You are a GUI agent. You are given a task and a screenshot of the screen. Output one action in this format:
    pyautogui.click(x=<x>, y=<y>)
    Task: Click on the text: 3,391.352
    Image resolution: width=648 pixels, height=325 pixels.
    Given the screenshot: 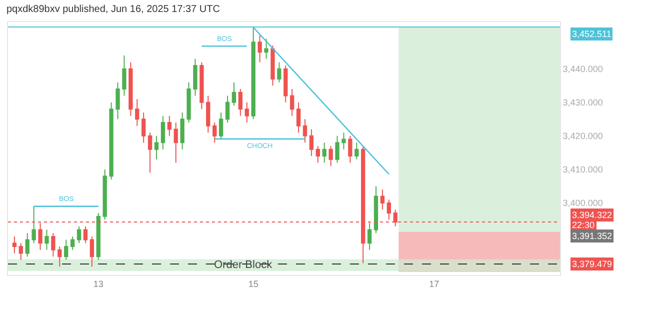 What is the action you would take?
    pyautogui.click(x=592, y=236)
    